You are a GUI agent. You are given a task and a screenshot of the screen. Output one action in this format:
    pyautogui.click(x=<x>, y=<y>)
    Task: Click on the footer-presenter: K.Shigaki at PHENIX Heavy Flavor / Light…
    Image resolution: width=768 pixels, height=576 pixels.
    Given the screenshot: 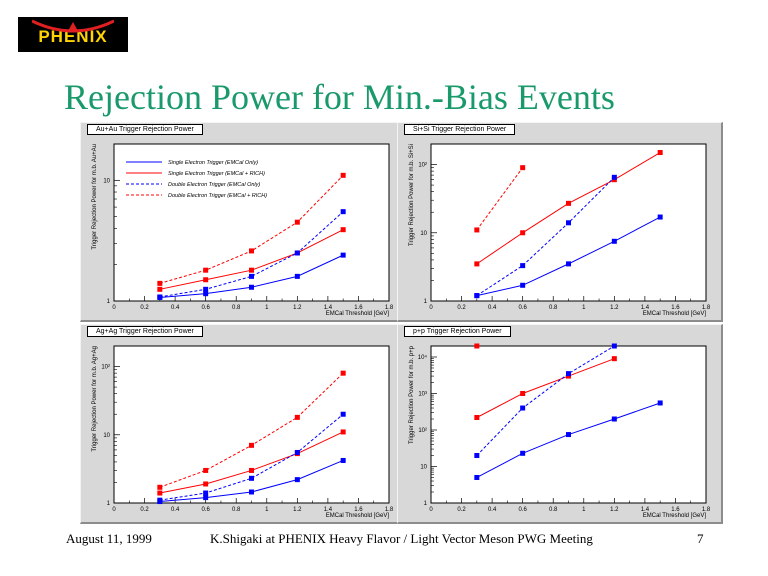 What is the action you would take?
    pyautogui.click(x=401, y=538)
    